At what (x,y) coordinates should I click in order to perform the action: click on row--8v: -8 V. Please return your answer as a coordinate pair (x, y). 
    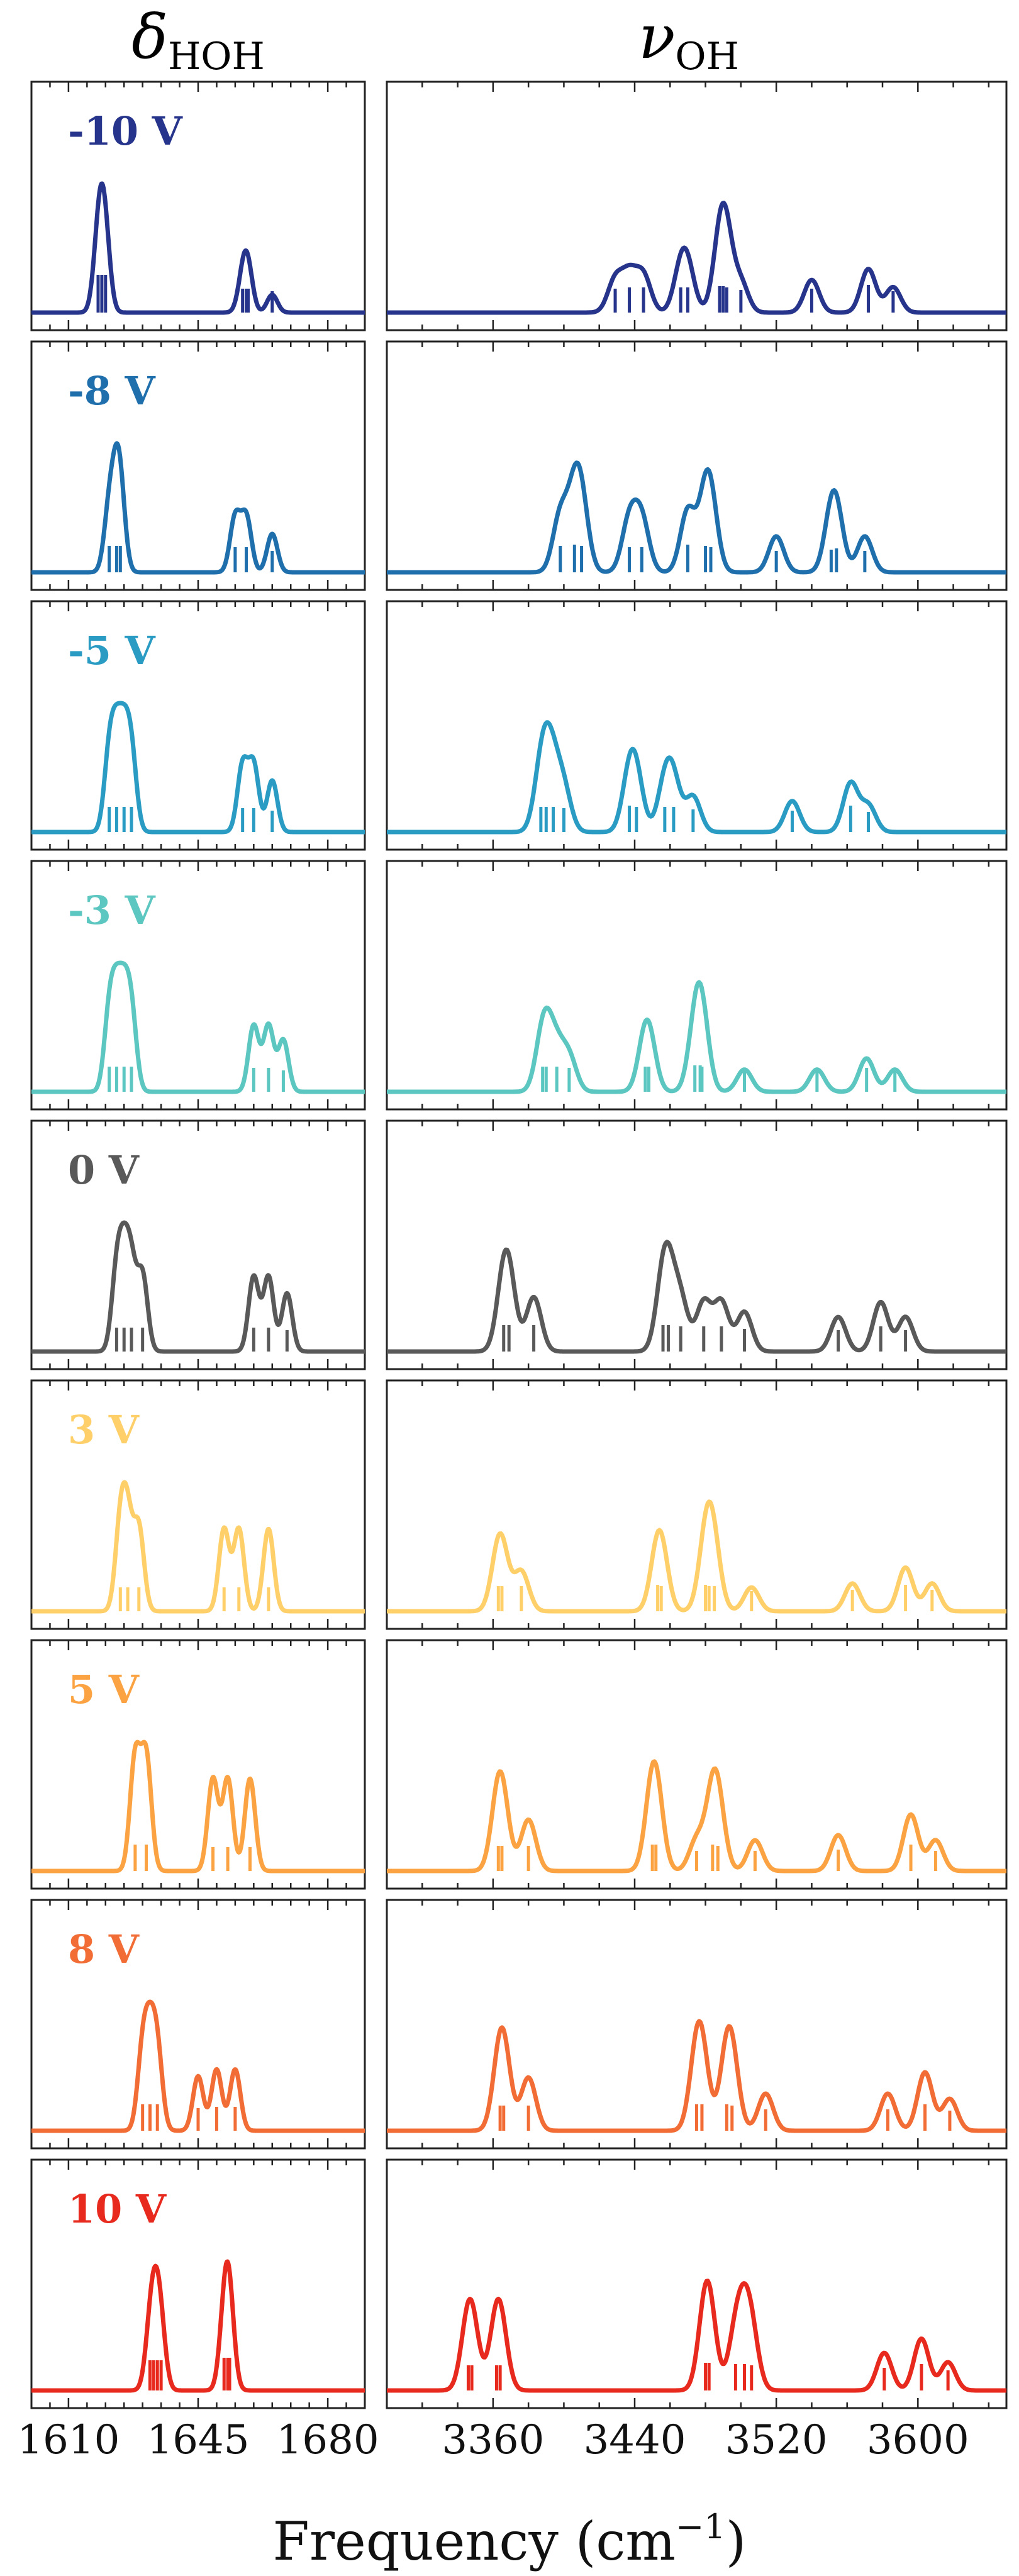
    Looking at the image, I should click on (519, 465).